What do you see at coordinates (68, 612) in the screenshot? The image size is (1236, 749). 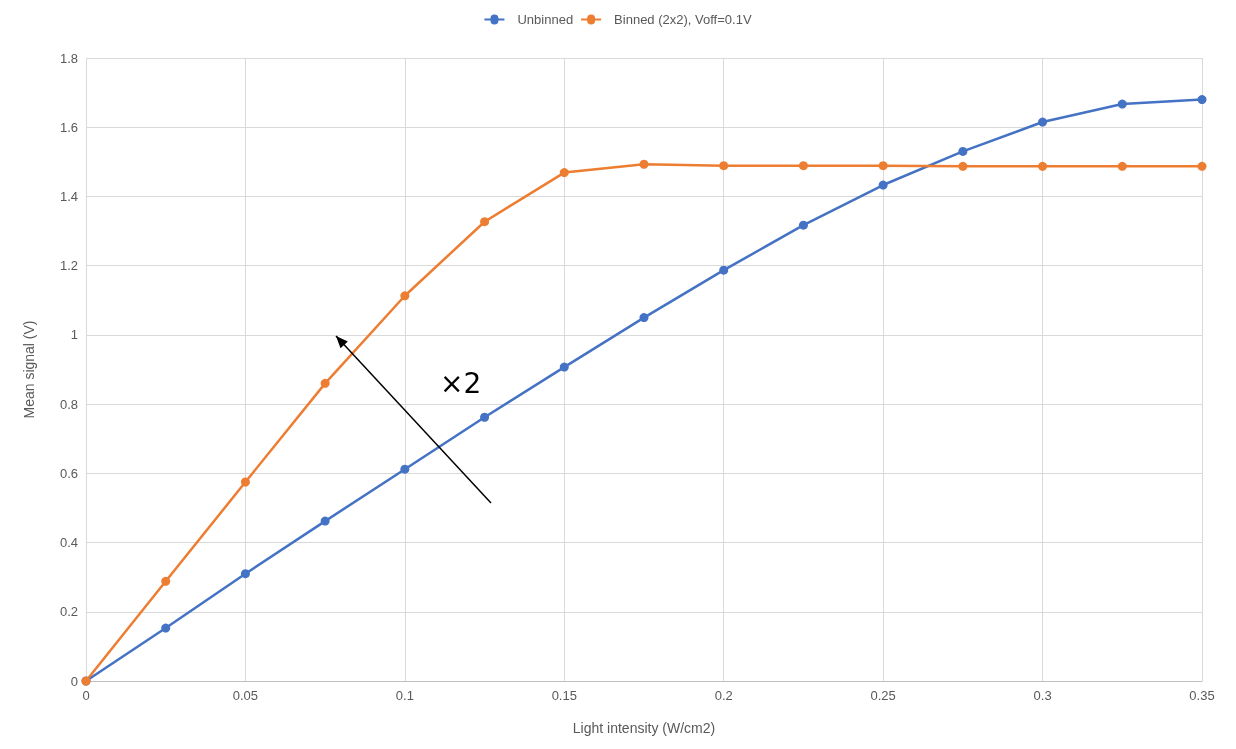 I see `y-tick-label: 0.2` at bounding box center [68, 612].